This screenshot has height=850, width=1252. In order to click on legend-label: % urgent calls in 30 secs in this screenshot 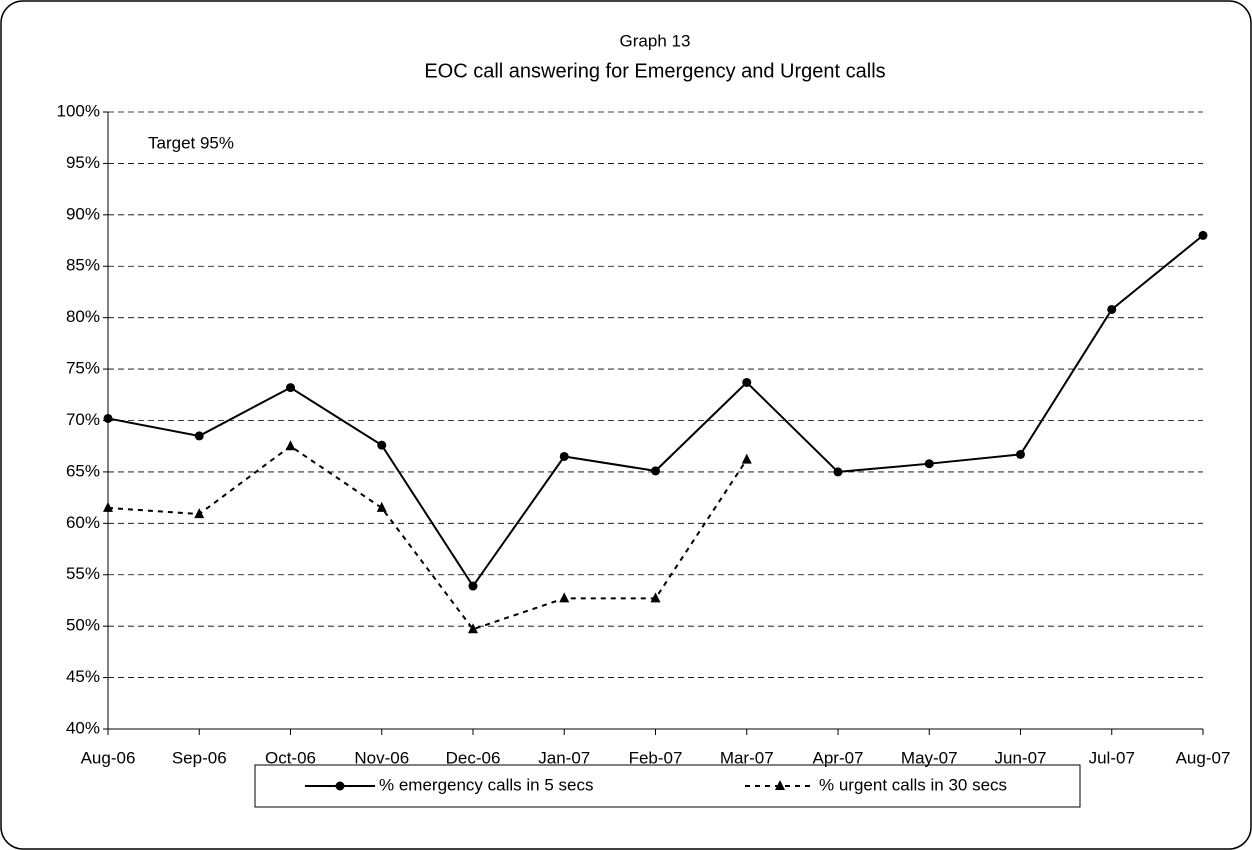, I will do `click(913, 784)`.